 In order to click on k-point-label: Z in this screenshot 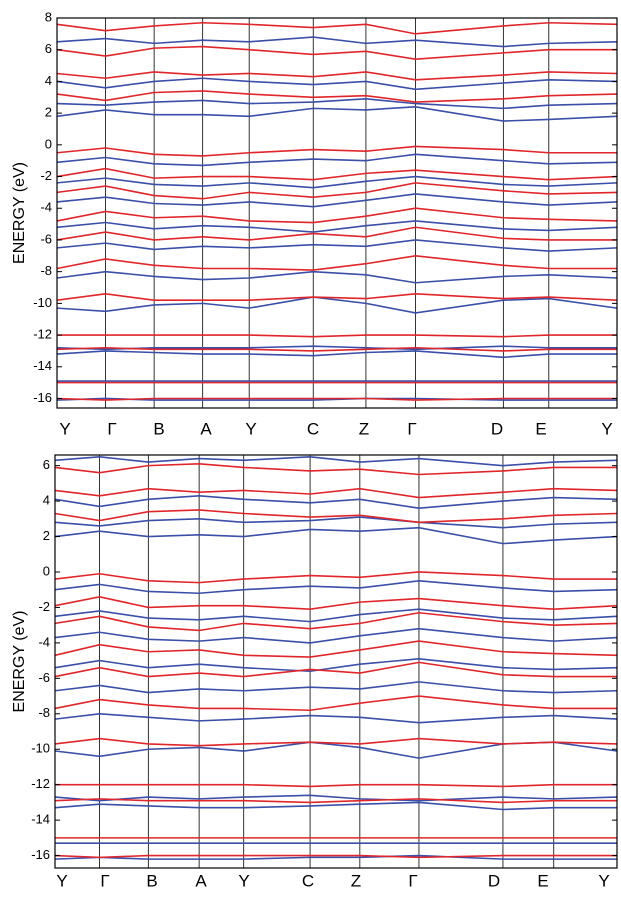, I will do `click(356, 880)`.